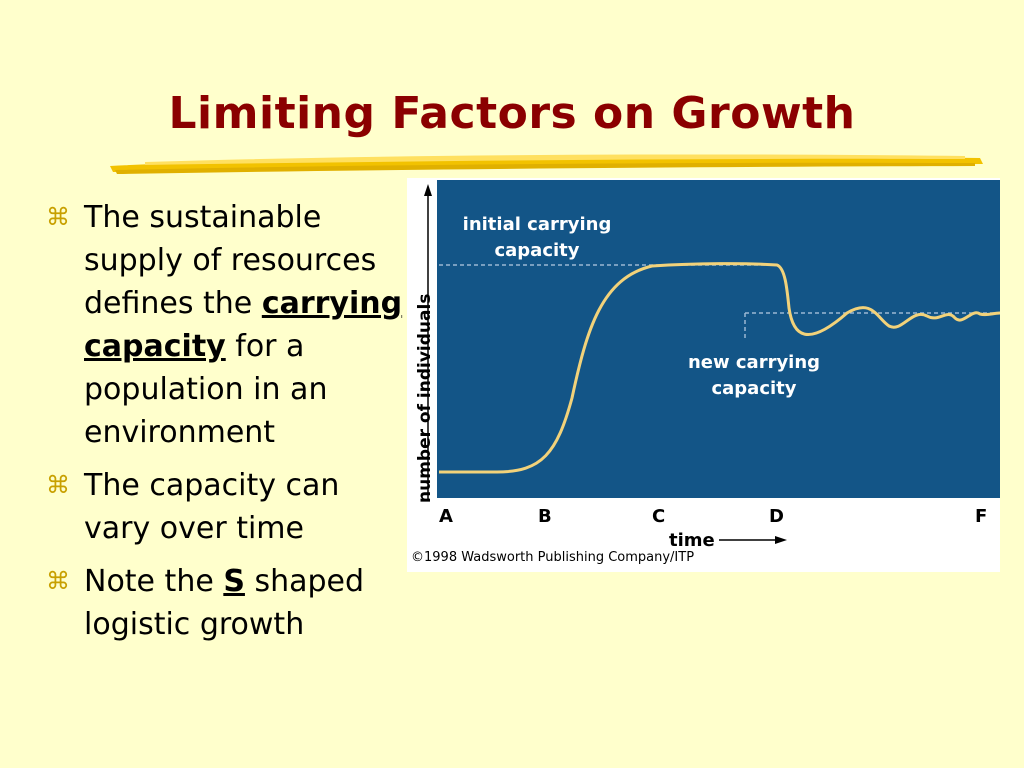  Describe the element at coordinates (658, 516) in the screenshot. I see `x-tick-label: C` at that location.